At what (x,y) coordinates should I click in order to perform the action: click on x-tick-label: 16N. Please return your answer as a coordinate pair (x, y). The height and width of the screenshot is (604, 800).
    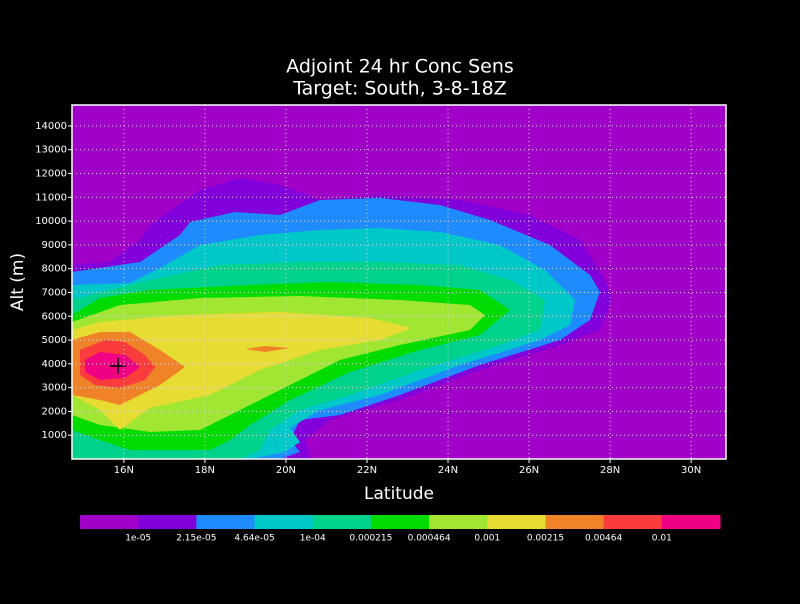
    Looking at the image, I should click on (124, 470).